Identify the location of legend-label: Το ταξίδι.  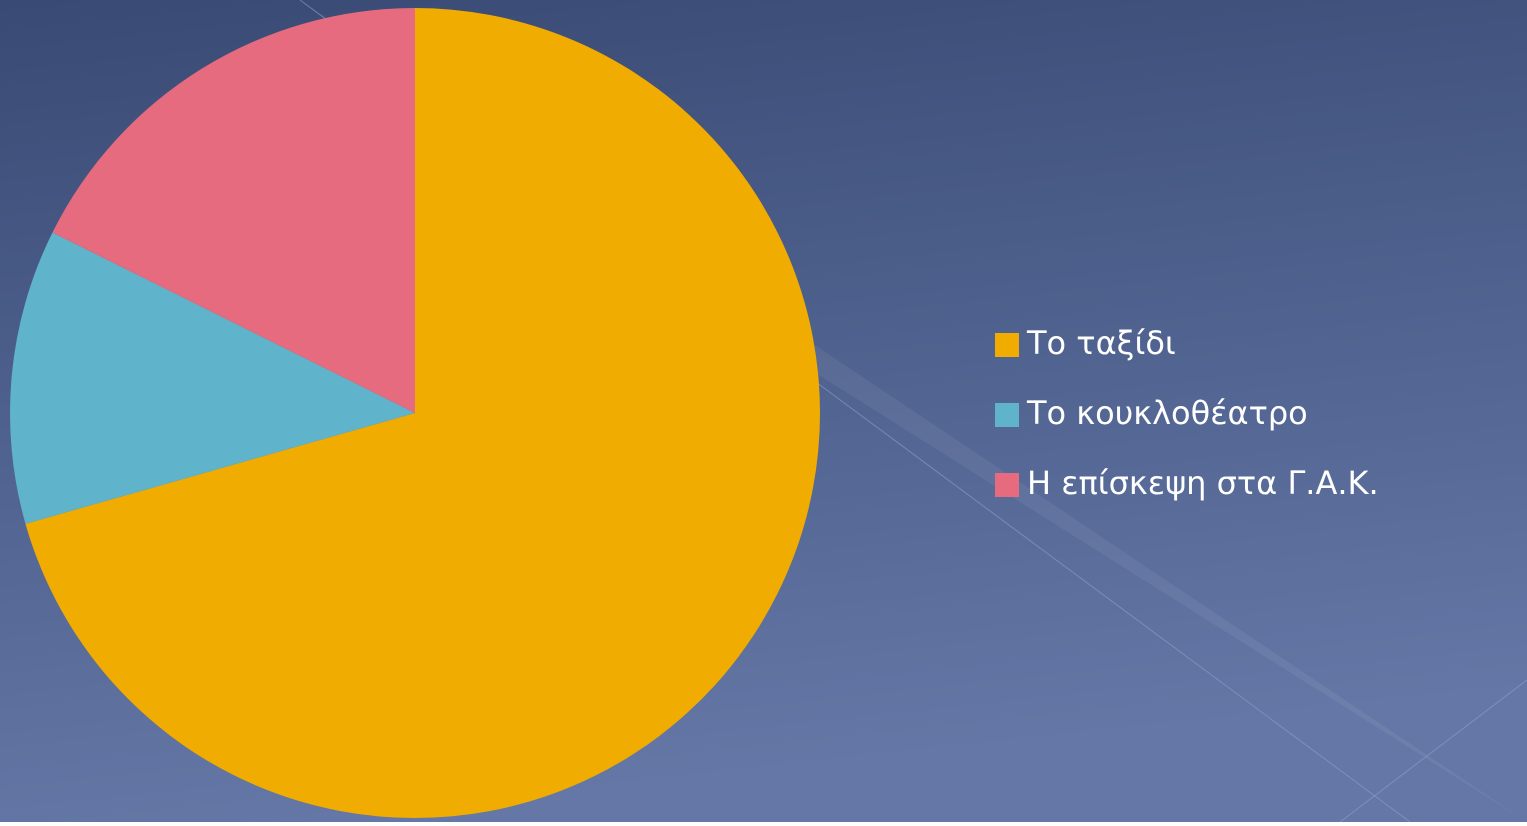
(1101, 343).